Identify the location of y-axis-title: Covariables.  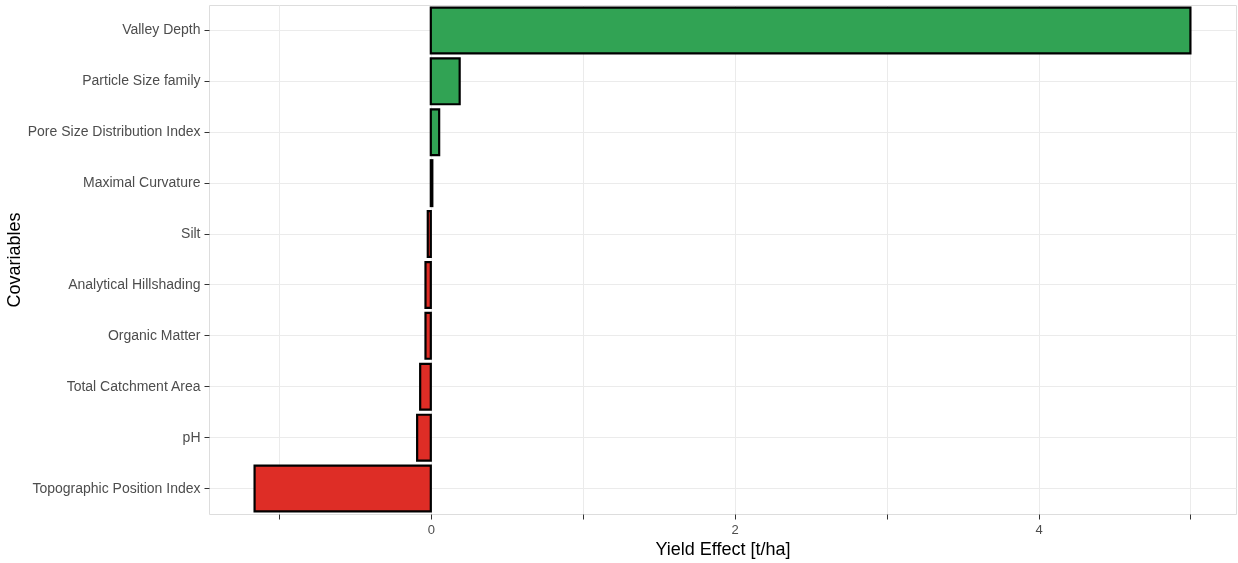
(13, 260).